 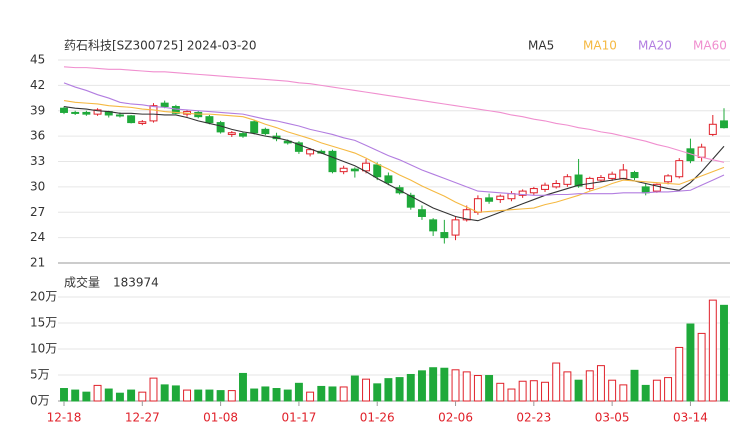 What do you see at coordinates (136, 283) in the screenshot?
I see `volume-latest: 183974` at bounding box center [136, 283].